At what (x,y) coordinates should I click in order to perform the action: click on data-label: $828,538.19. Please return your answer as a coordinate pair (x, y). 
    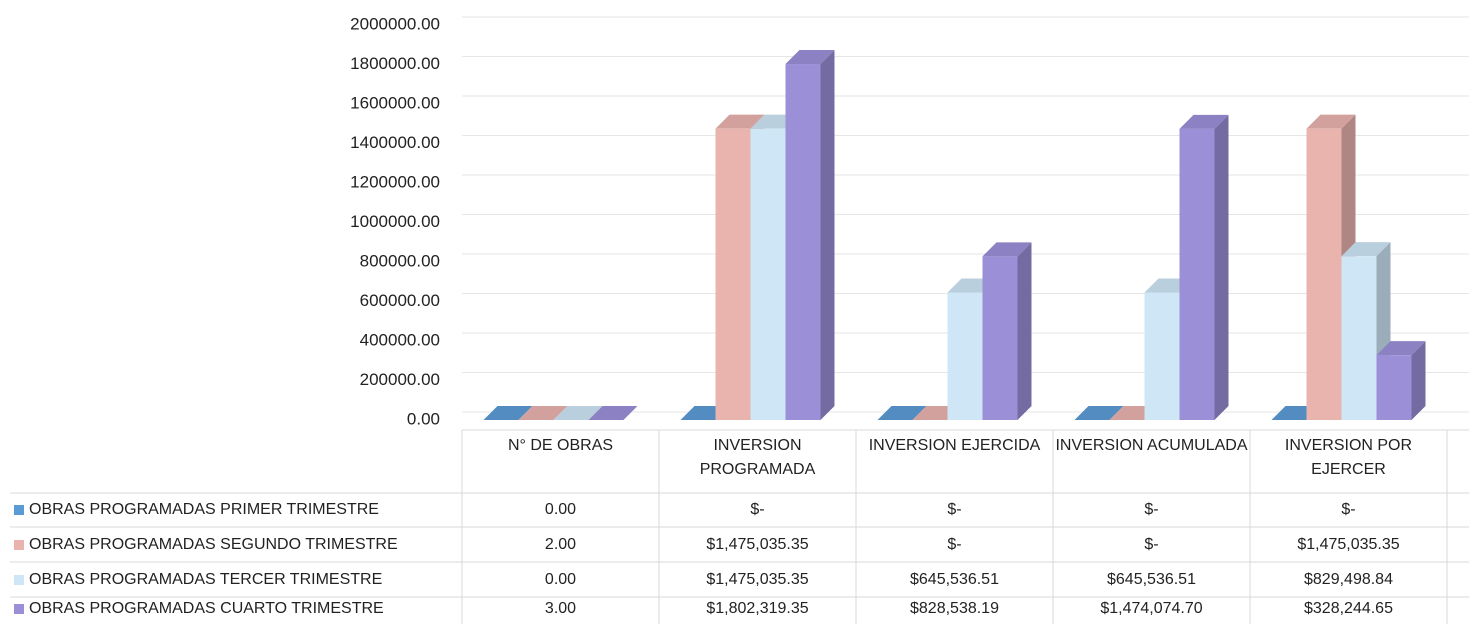
    Looking at the image, I should click on (954, 608).